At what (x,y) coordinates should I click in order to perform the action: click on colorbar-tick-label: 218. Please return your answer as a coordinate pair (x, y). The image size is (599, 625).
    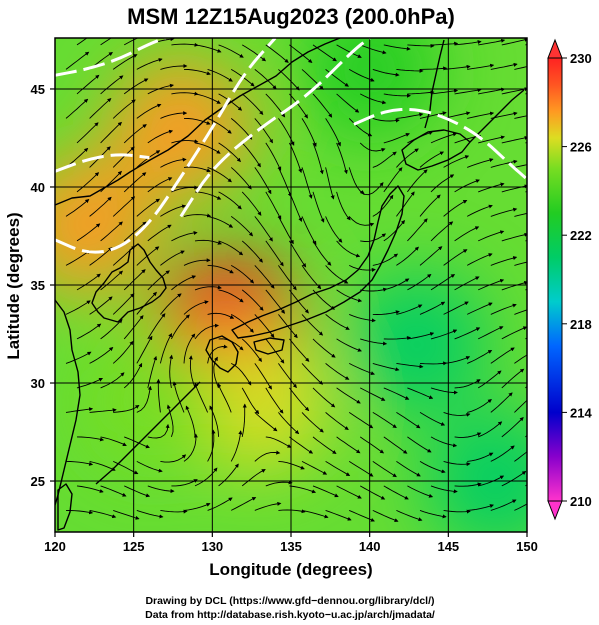
    Looking at the image, I should click on (581, 324).